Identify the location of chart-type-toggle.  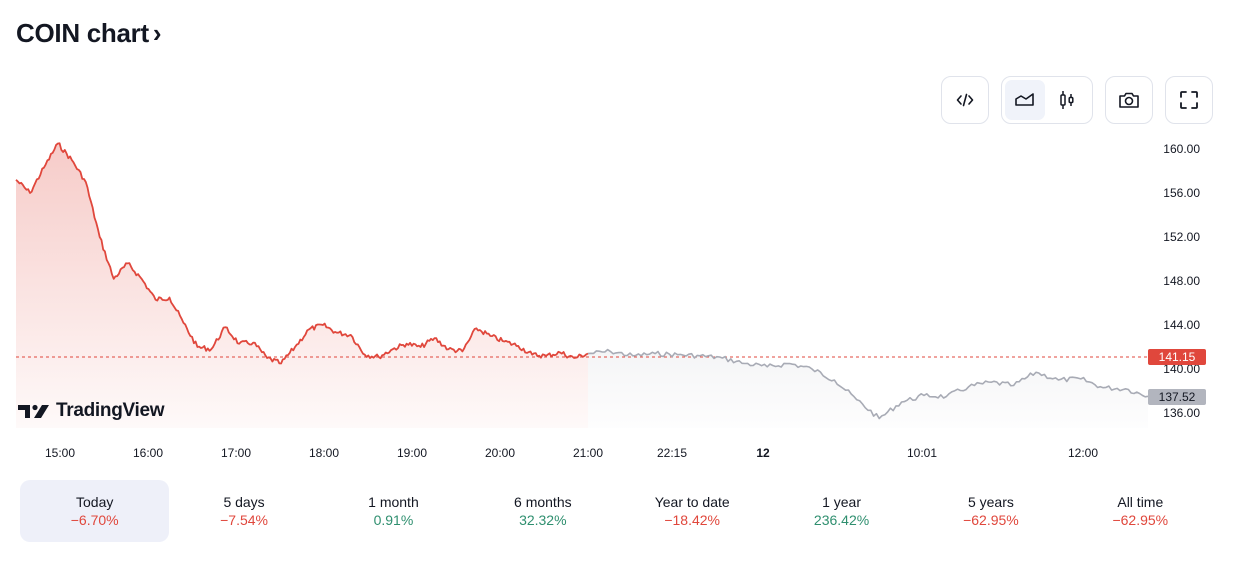
(1047, 100).